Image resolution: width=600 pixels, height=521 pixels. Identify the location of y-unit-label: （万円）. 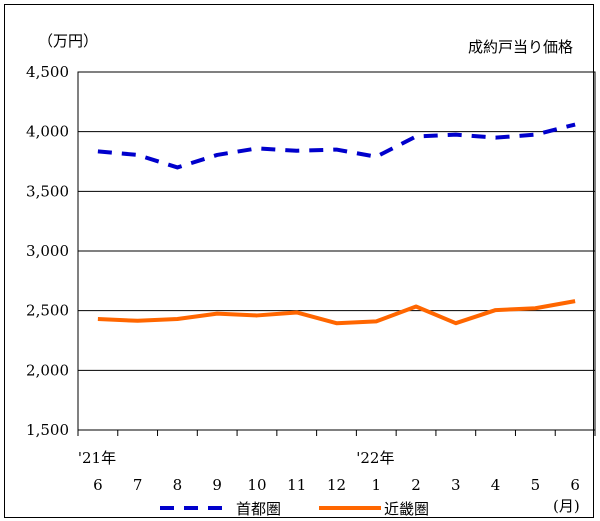
(68, 41).